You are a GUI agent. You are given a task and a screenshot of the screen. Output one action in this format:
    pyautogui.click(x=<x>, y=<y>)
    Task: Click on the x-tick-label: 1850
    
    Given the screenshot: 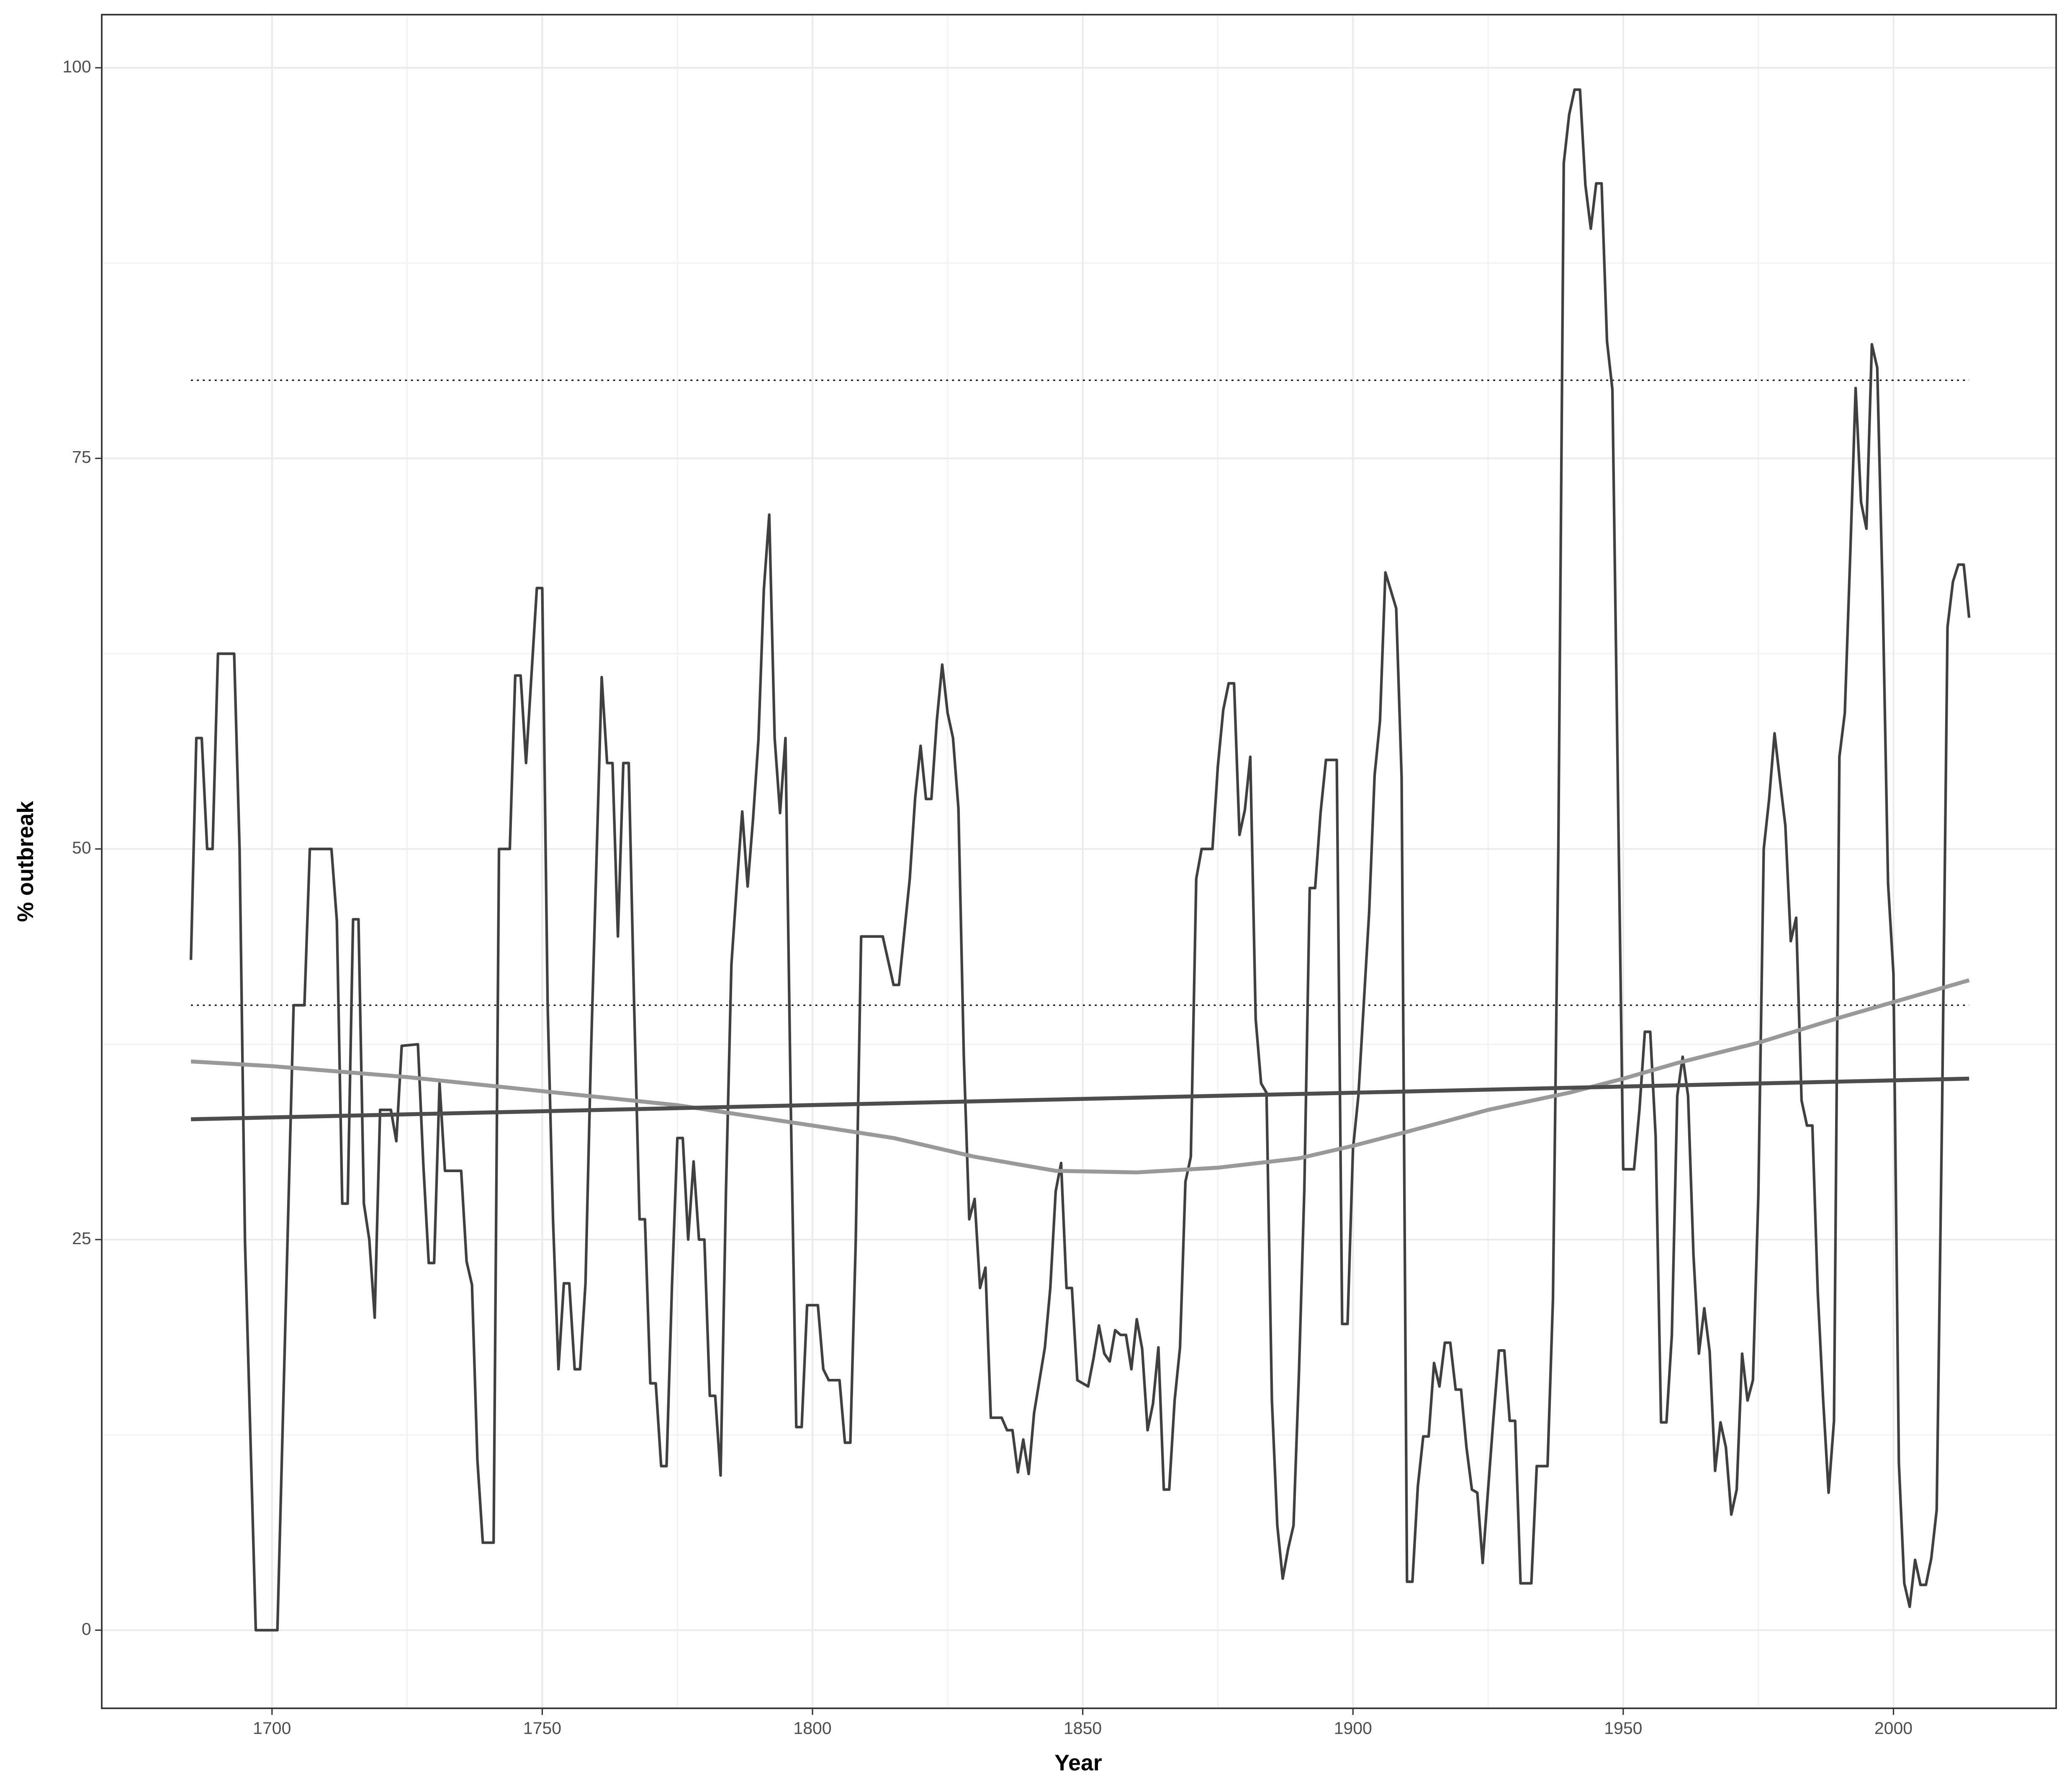 What is the action you would take?
    pyautogui.click(x=1083, y=1728)
    